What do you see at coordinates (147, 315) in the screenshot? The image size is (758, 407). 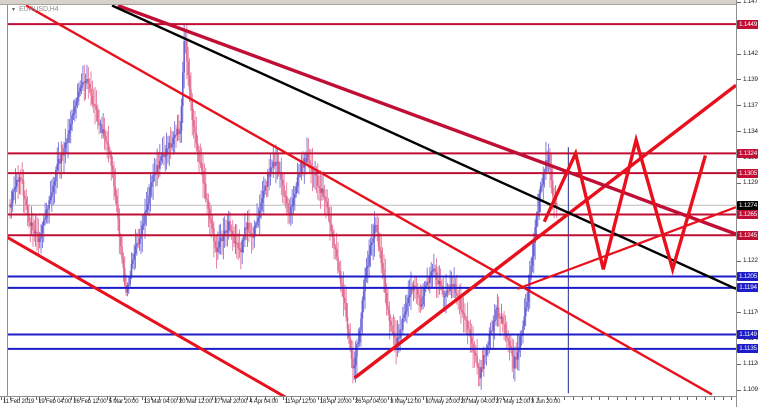 I see `trendline-descending-red-left` at bounding box center [147, 315].